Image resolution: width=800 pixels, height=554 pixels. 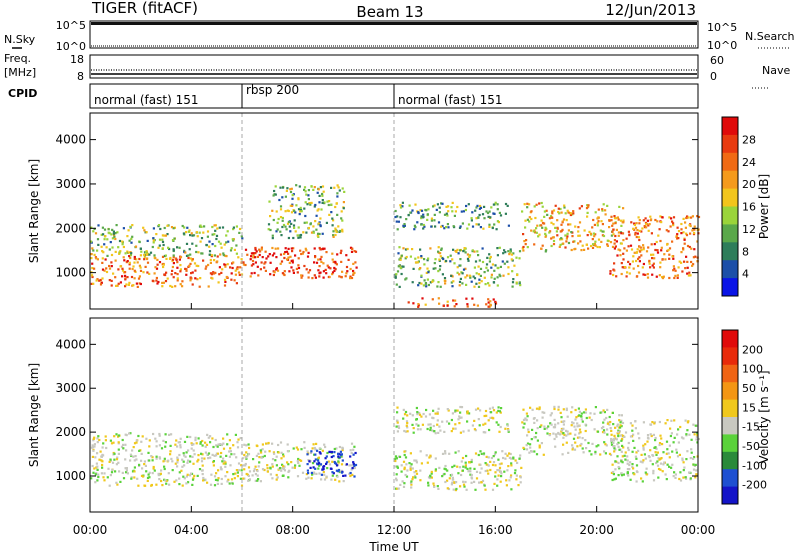 What do you see at coordinates (754, 485) in the screenshot?
I see `colorbar-tick-label: -200` at bounding box center [754, 485].